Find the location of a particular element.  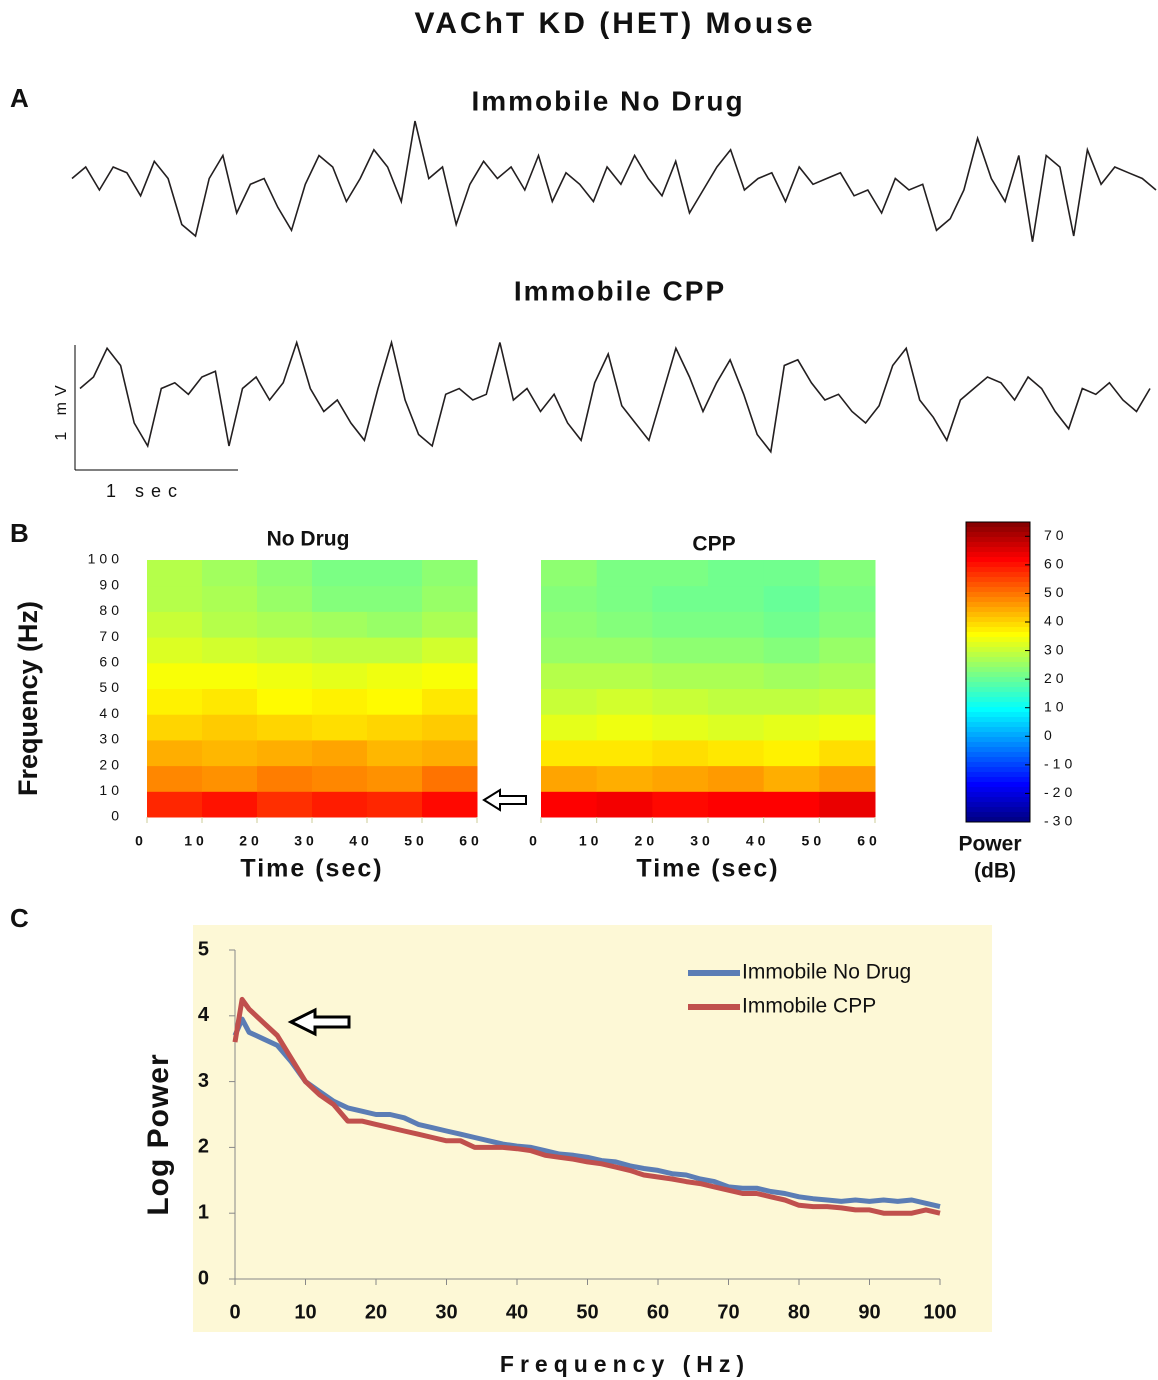

x-tick-label: 100 is located at coordinates (939, 1312).